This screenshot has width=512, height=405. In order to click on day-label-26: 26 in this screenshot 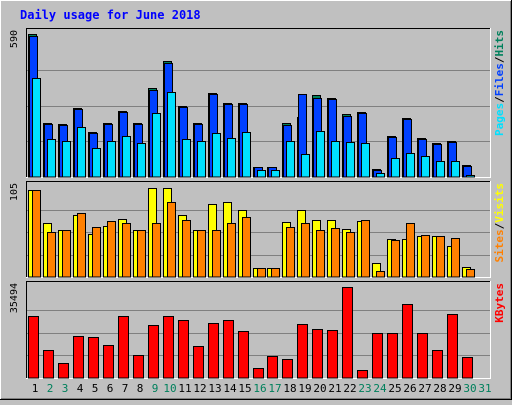, I will do `click(409, 388)`.